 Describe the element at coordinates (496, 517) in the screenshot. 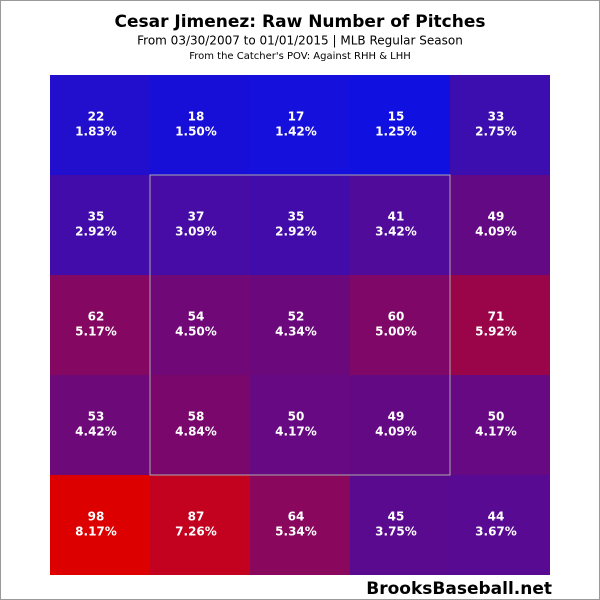

I see `cell-count: 44` at that location.